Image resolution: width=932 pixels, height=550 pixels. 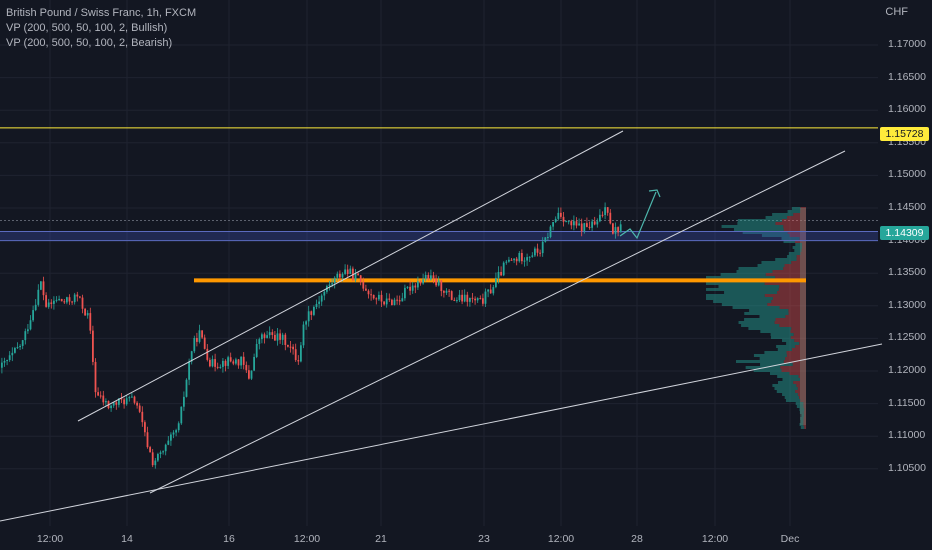 What do you see at coordinates (904, 233) in the screenshot?
I see `current-price-tag: 1.14309` at bounding box center [904, 233].